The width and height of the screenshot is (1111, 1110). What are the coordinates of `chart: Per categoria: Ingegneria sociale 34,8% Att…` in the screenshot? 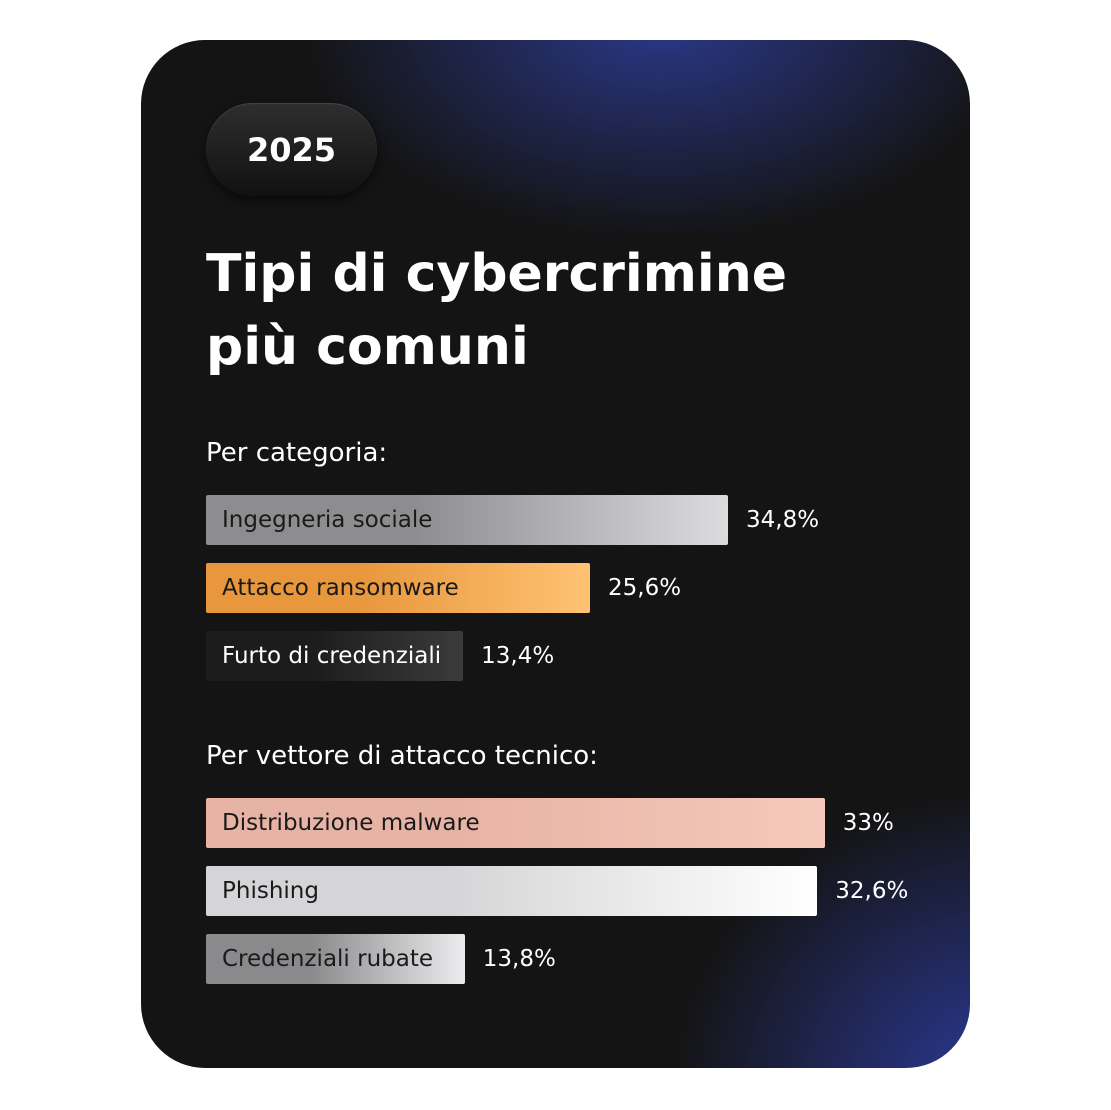 It's located at (512, 567).